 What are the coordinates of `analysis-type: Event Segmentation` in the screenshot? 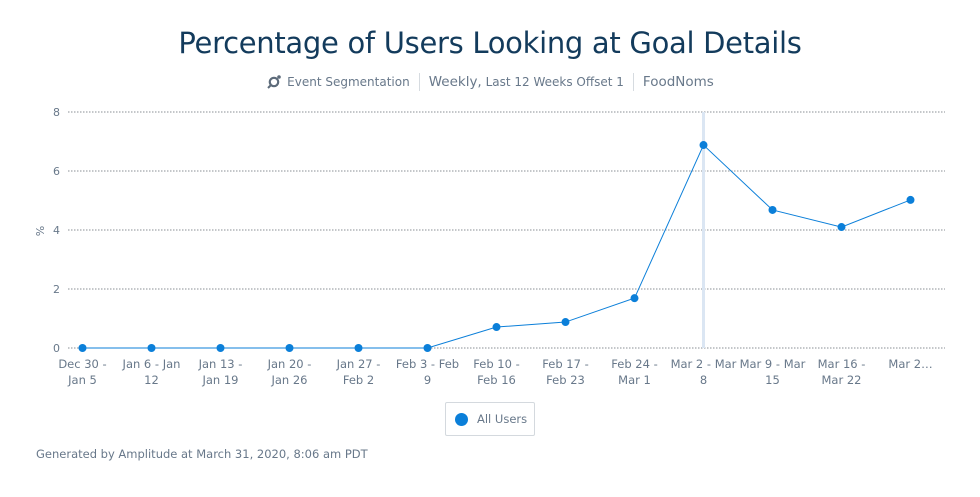 It's located at (348, 82).